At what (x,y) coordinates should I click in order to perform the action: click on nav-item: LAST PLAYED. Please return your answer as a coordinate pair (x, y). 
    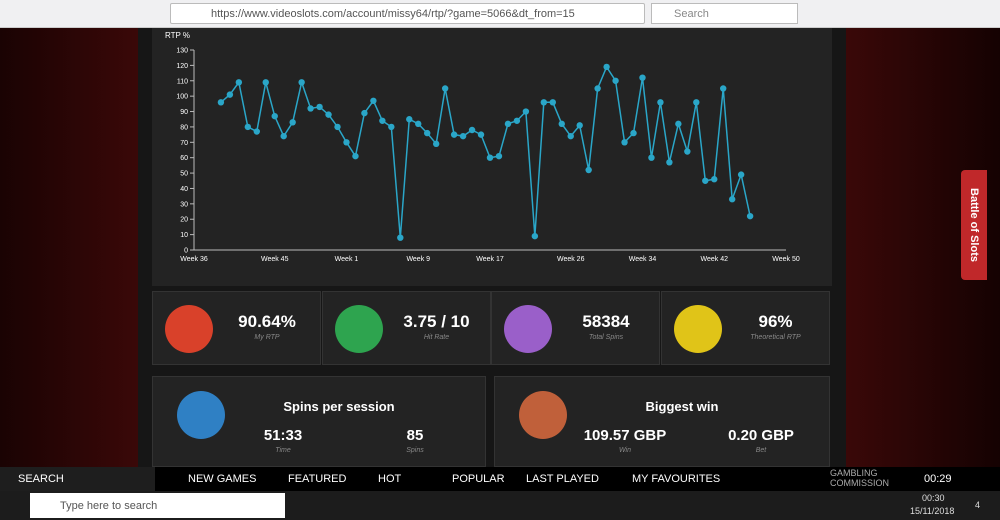
    Looking at the image, I should click on (562, 479).